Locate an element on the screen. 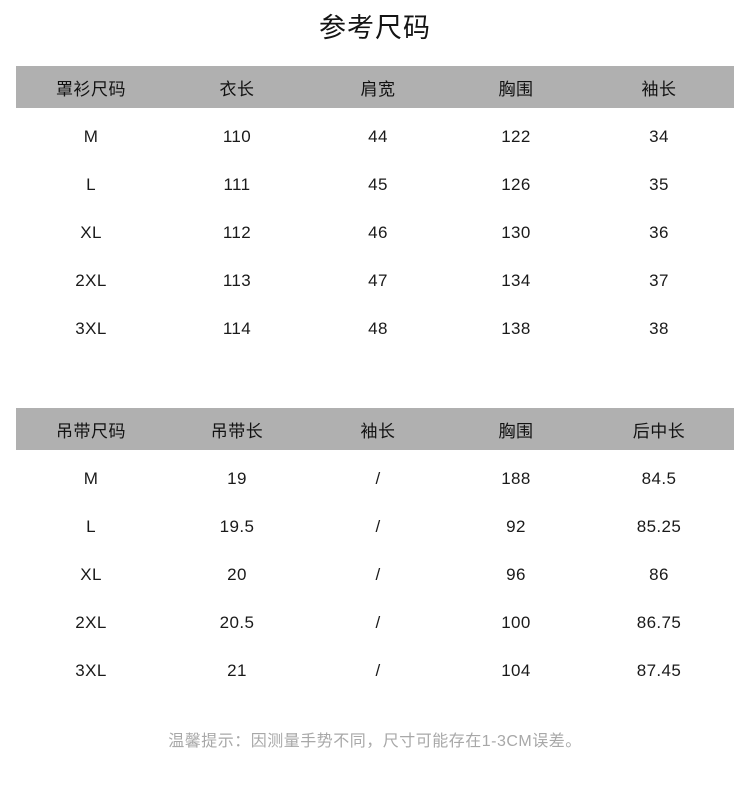 Image resolution: width=750 pixels, height=806 pixels. blouse-table-header-row: 罩衫尺码 衣长 肩宽 胸围 袖长 is located at coordinates (375, 87).